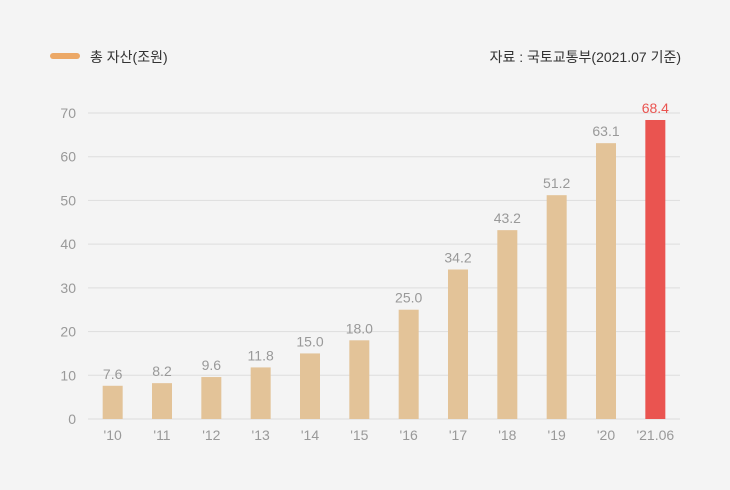 The image size is (730, 490). Describe the element at coordinates (261, 435) in the screenshot. I see `x-tick-label: '13` at that location.